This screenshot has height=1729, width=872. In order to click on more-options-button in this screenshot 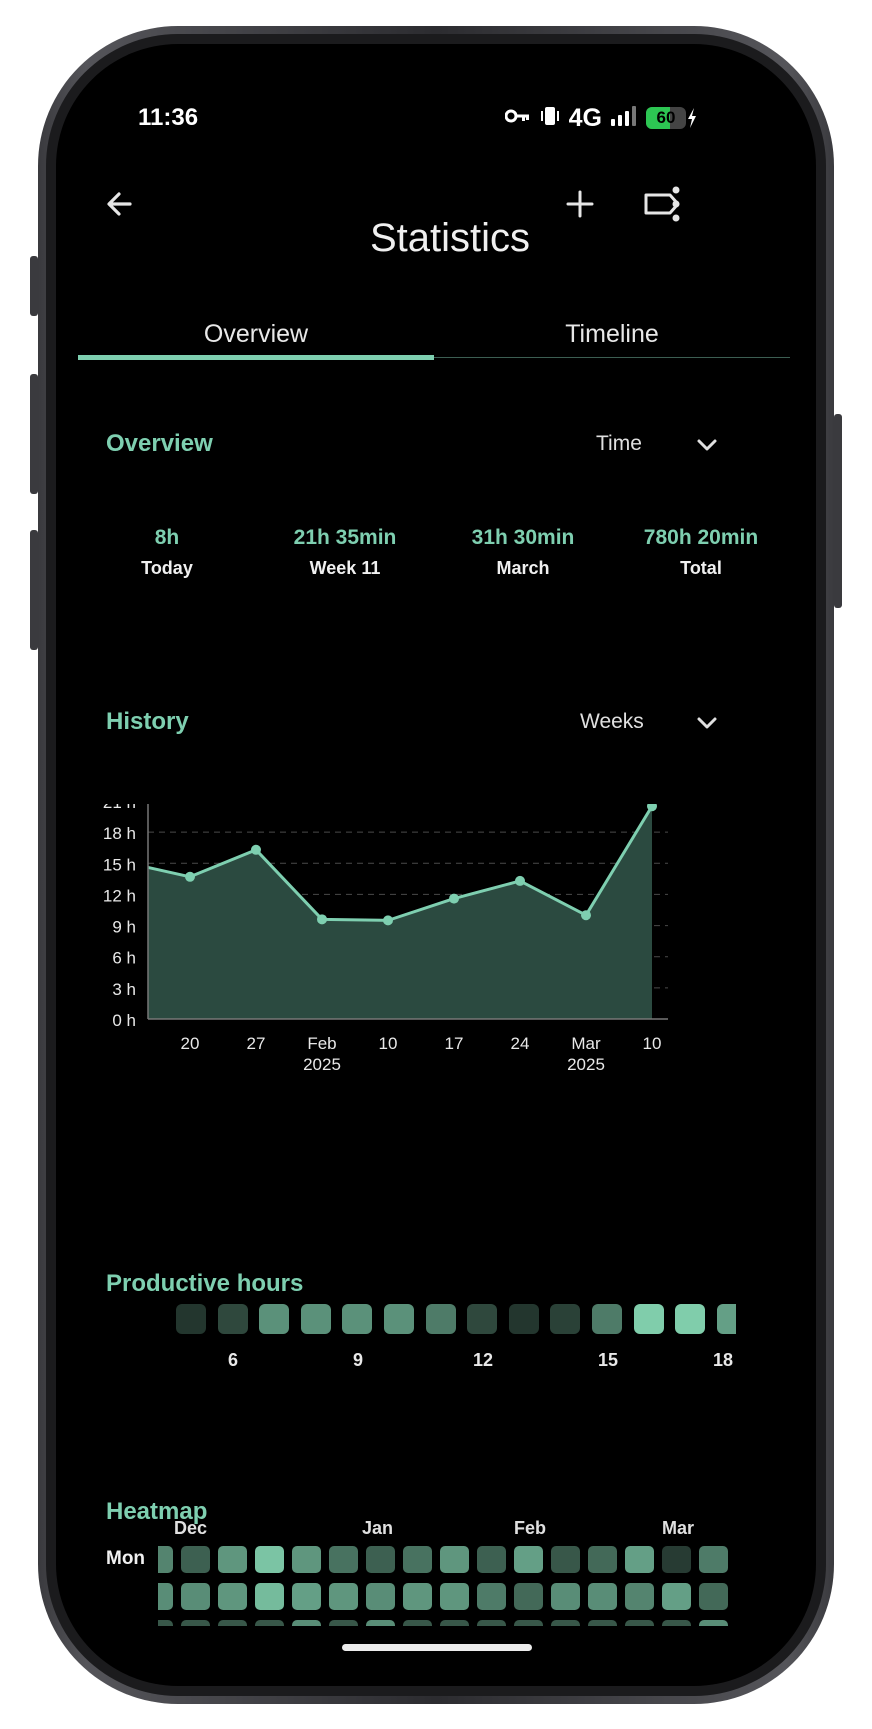, I will do `click(676, 204)`.